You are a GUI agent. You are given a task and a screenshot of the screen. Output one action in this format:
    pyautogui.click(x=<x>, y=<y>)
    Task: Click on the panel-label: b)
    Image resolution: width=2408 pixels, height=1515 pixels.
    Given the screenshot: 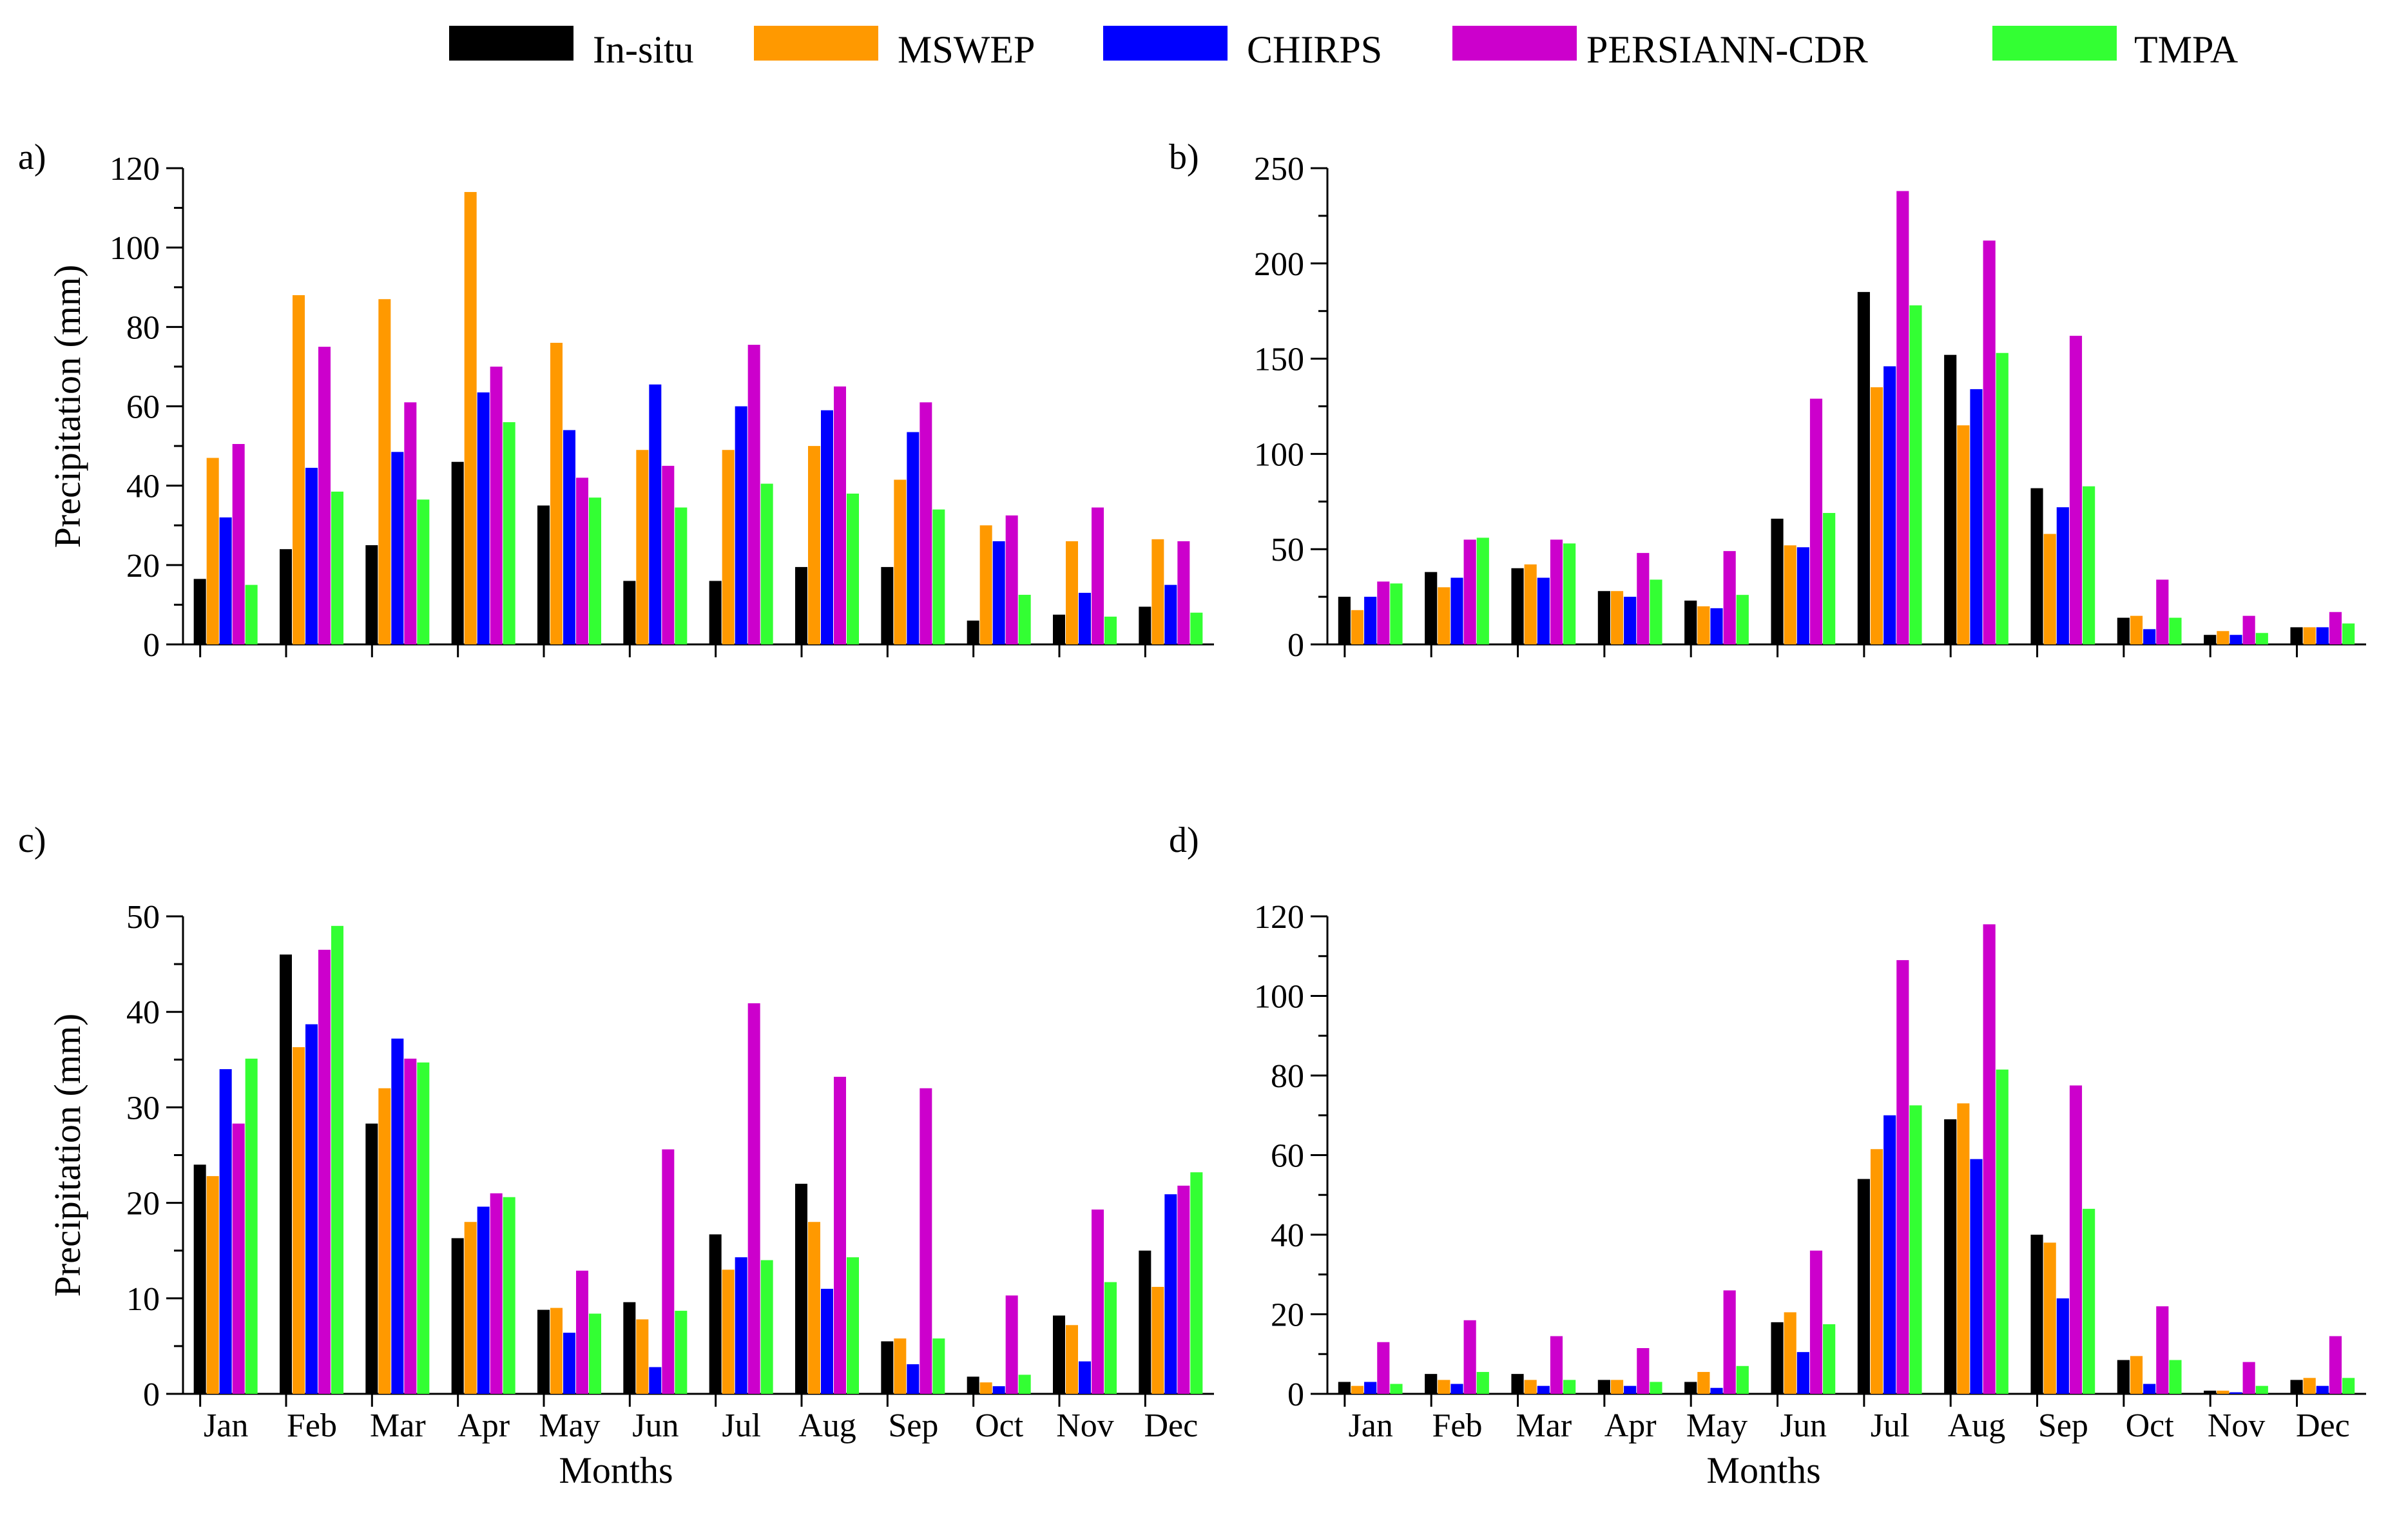 What is the action you would take?
    pyautogui.click(x=1184, y=157)
    